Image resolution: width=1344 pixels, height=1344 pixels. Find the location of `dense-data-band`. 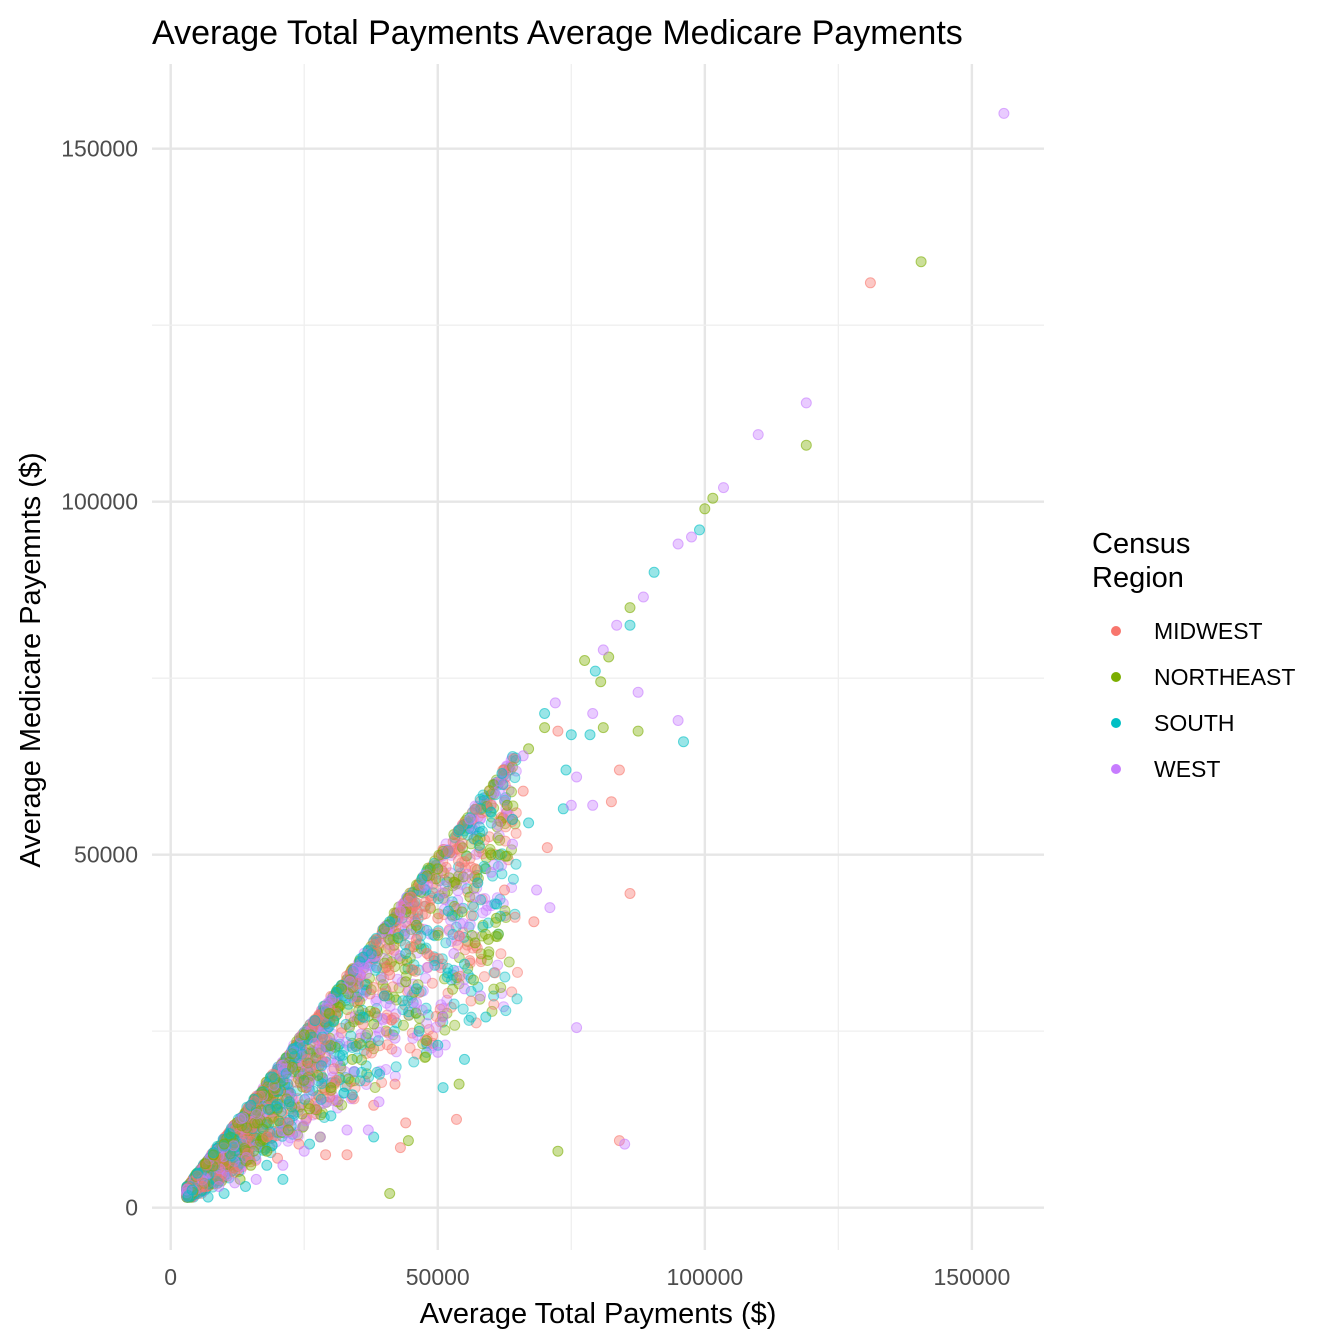

dense-data-band is located at coordinates (352, 977).